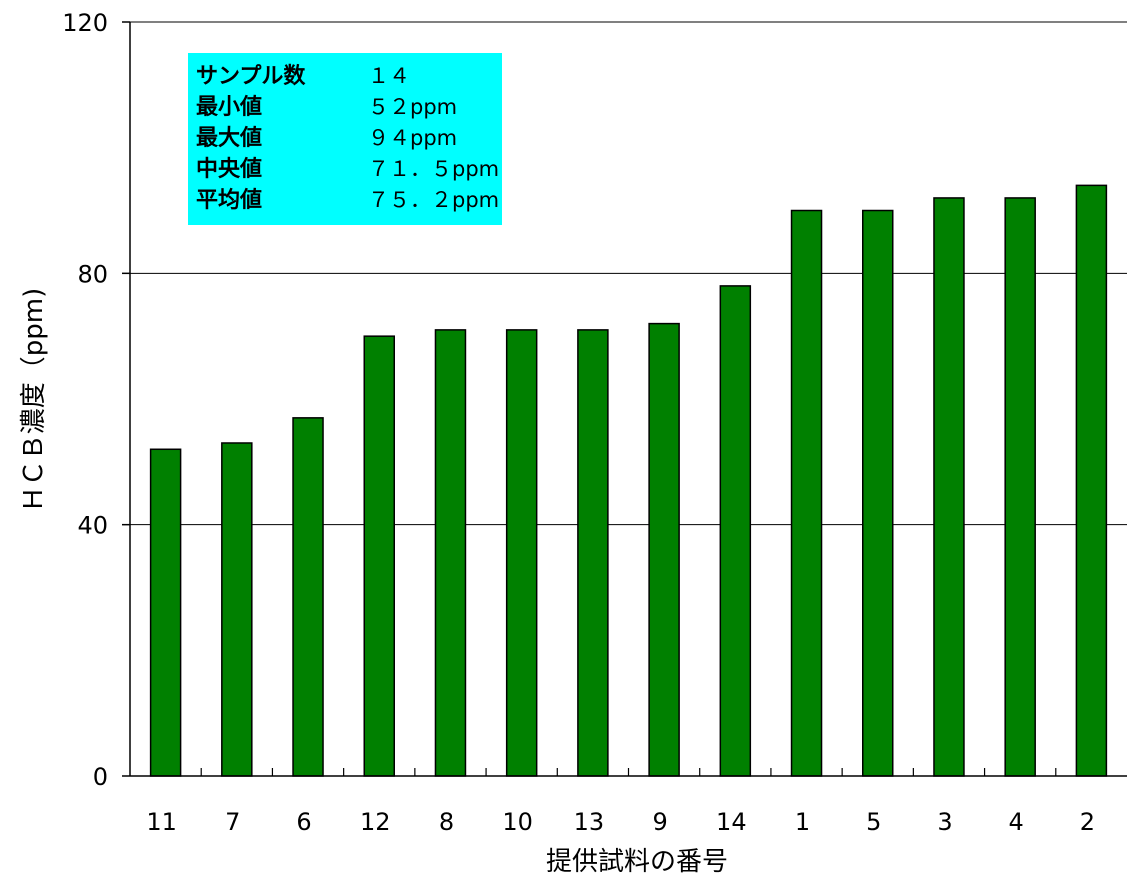  Describe the element at coordinates (229, 169) in the screenshot. I see `stats-row-label: 中央値` at that location.